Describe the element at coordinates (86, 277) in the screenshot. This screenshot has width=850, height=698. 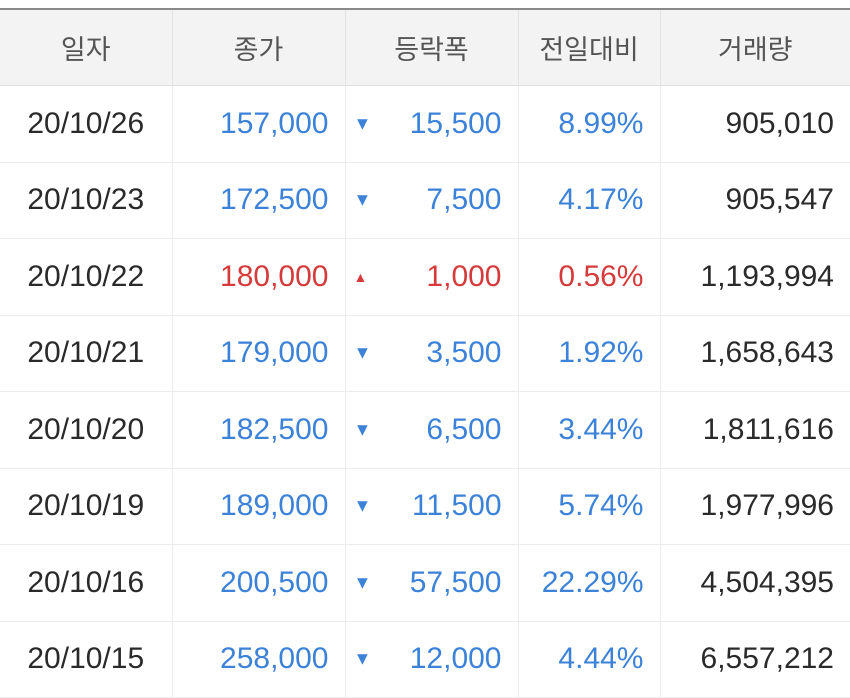
I see `date-cell: 20/10/22` at that location.